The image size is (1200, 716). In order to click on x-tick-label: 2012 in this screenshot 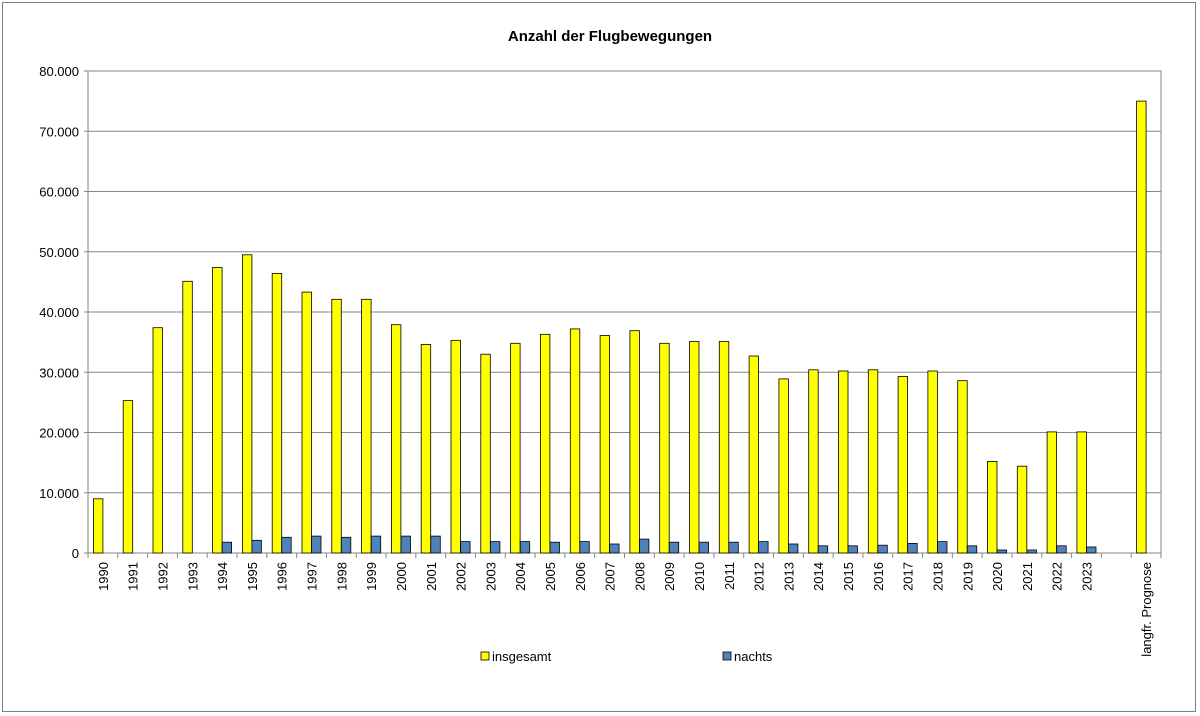, I will do `click(759, 576)`.